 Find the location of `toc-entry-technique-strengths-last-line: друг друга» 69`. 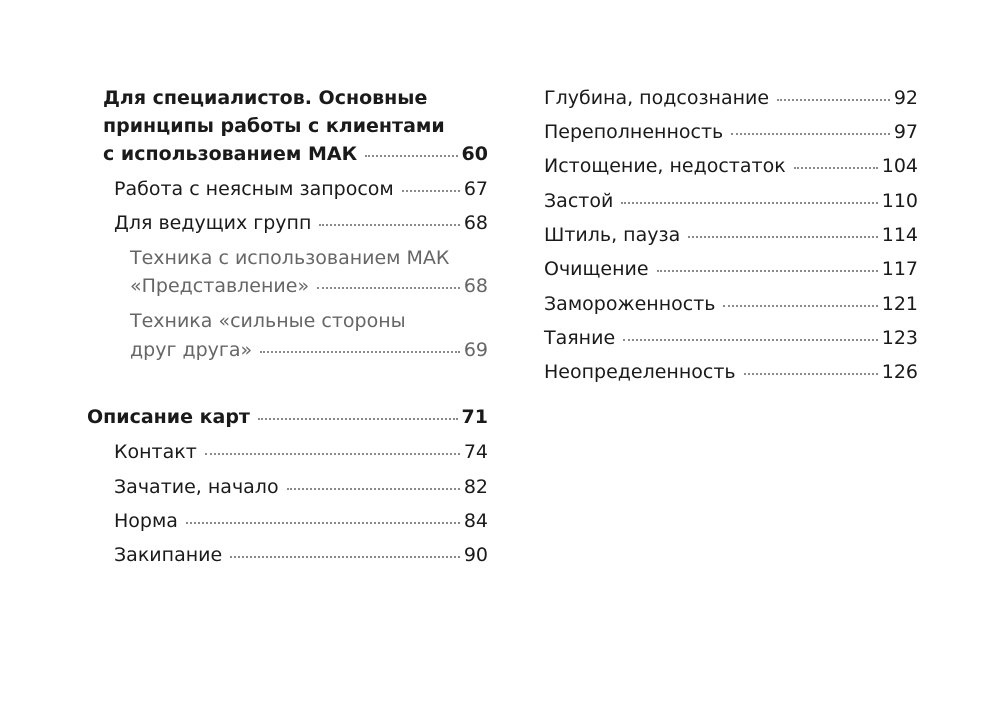

toc-entry-technique-strengths-last-line: друг друга» 69 is located at coordinates (309, 350).